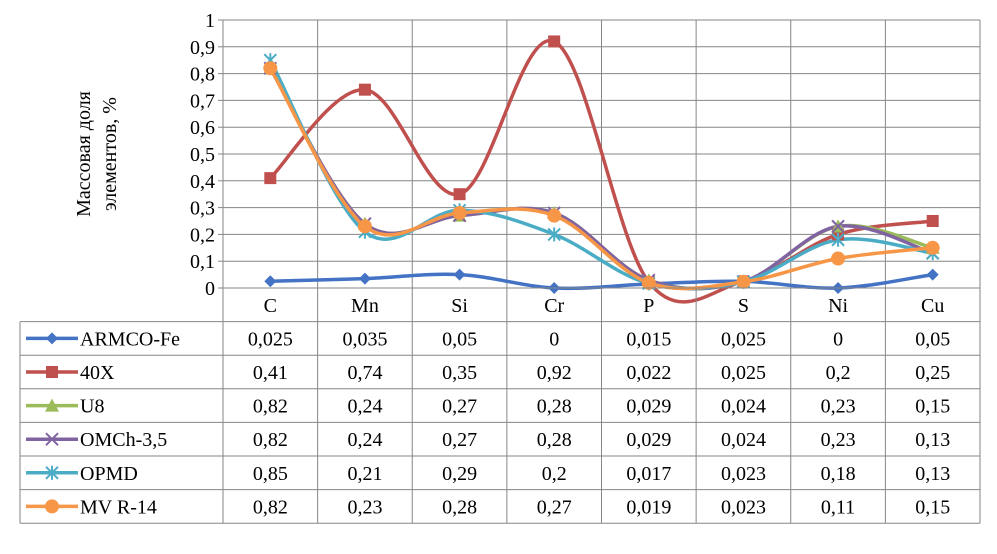  What do you see at coordinates (365, 306) in the screenshot?
I see `x-tick-label: Mn` at bounding box center [365, 306].